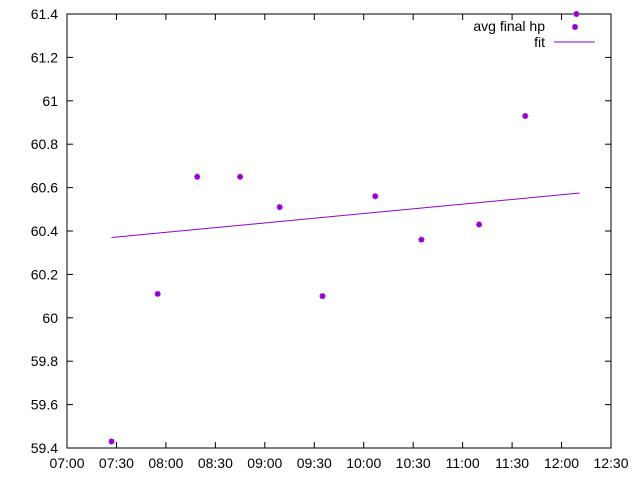  I want to click on y-tick-label: 60.8, so click(44, 144).